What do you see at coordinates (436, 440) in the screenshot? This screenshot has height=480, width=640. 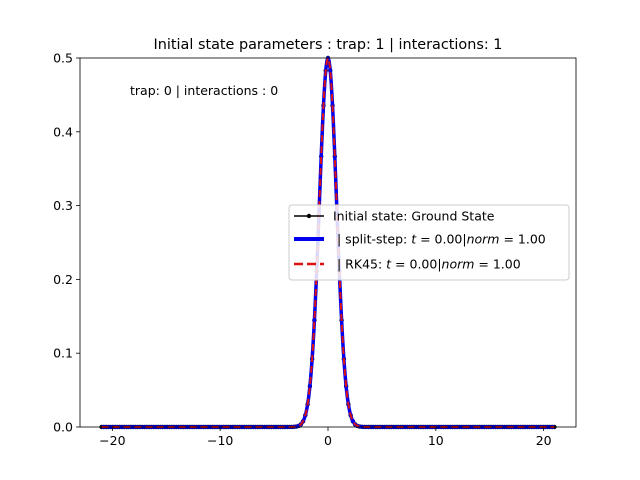 I see `x-tick-label: 10` at bounding box center [436, 440].